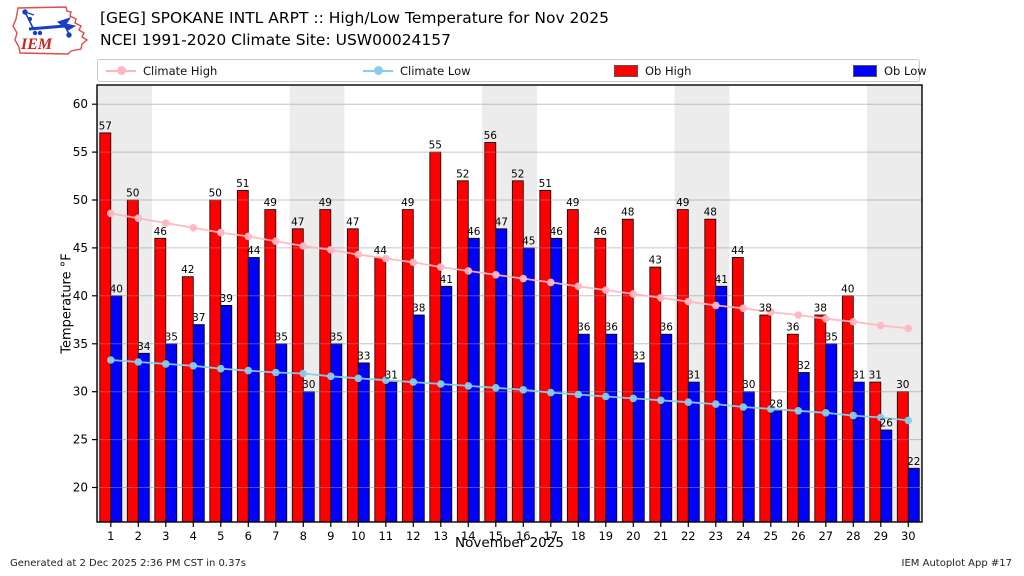 The image size is (1024, 576). Describe the element at coordinates (161, 232) in the screenshot. I see `ob-high-value-label: 46` at that location.